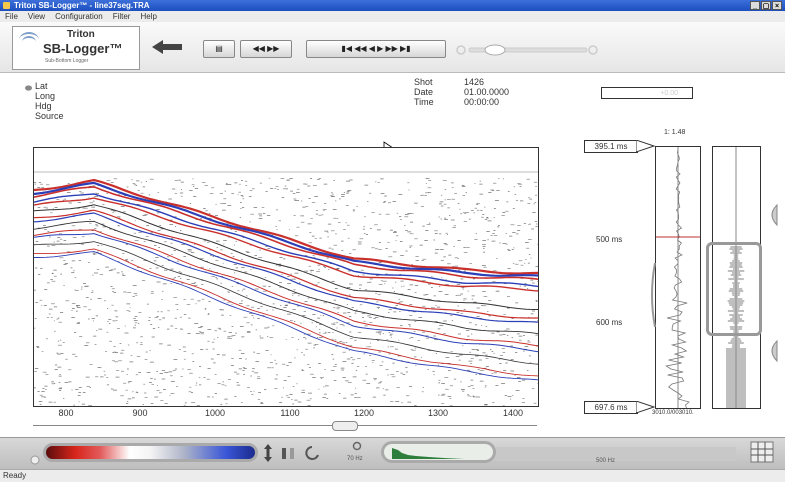  Describe the element at coordinates (66, 413) in the screenshot. I see `x-tick: 800` at that location.